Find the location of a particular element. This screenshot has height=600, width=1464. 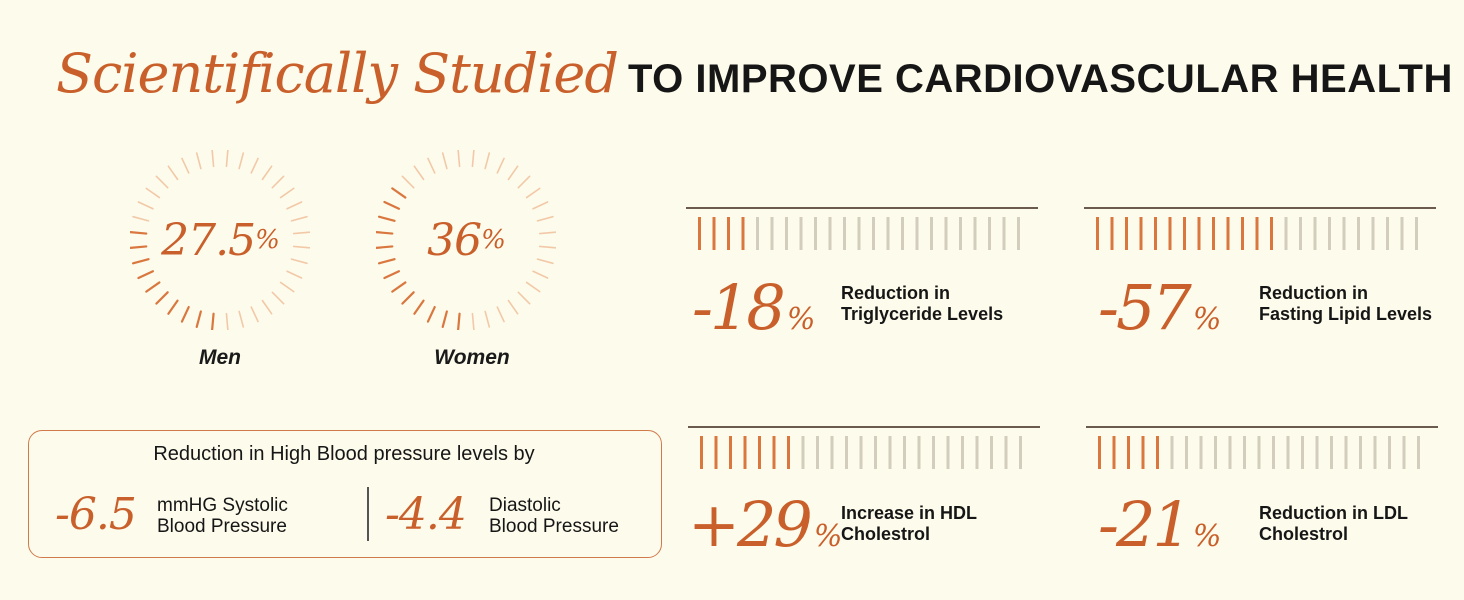

dial-ticks is located at coordinates (220, 240).